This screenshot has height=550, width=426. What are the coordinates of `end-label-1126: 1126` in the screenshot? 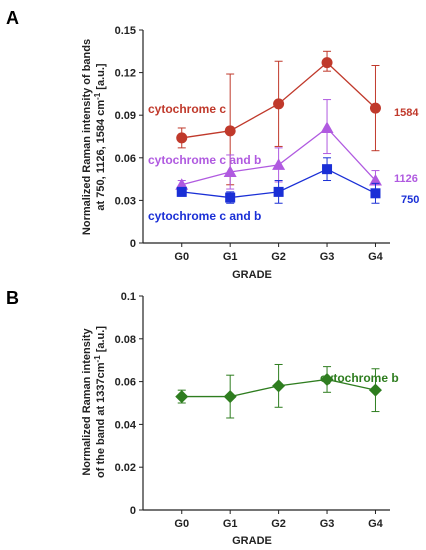 It's located at (406, 179).